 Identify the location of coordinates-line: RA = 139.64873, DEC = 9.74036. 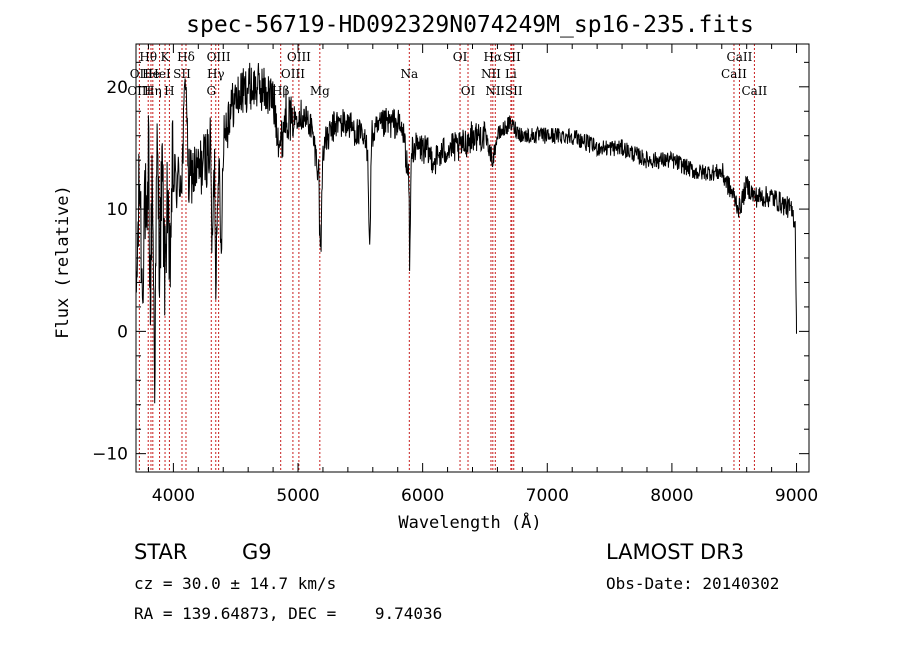
(288, 613).